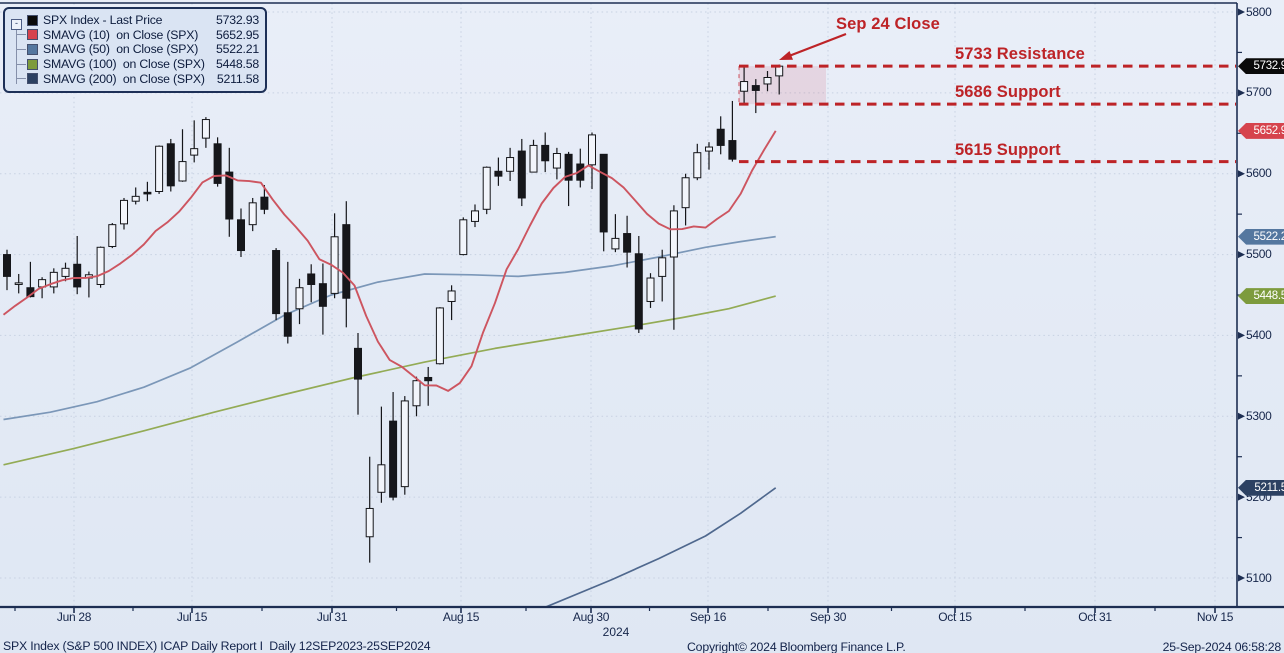 The width and height of the screenshot is (1284, 653). What do you see at coordinates (955, 617) in the screenshot?
I see `x-axis-tick-label: Oct 15` at bounding box center [955, 617].